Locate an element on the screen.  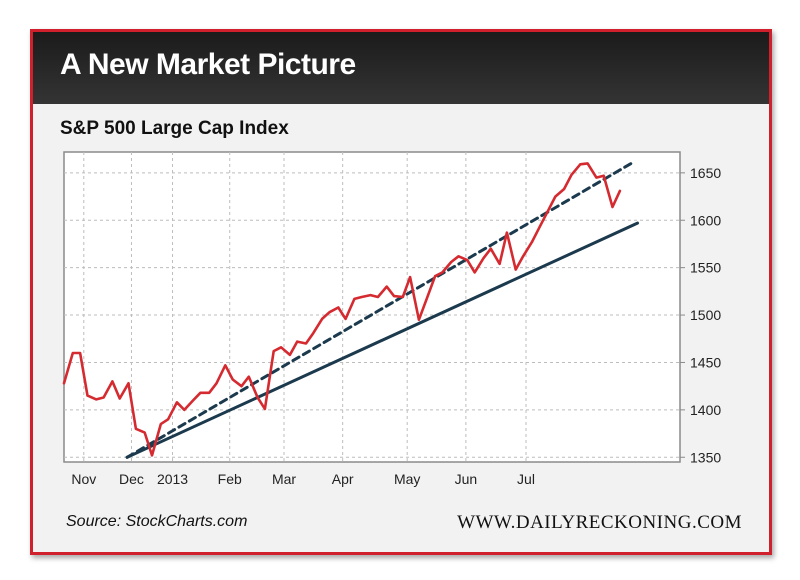
x-tick-label: Dec is located at coordinates (131, 479).